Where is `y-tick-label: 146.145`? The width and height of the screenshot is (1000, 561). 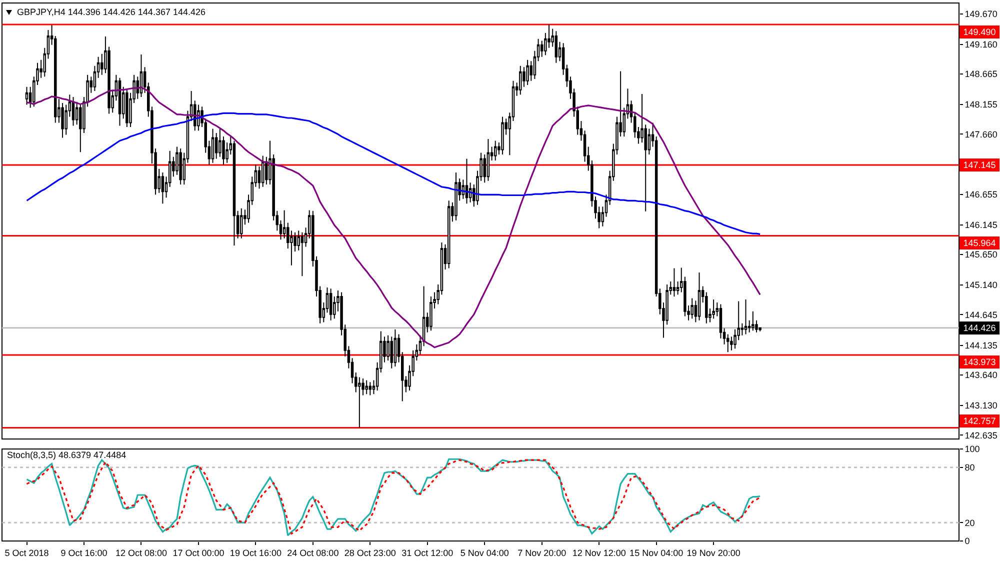 y-tick-label: 146.145 is located at coordinates (981, 225).